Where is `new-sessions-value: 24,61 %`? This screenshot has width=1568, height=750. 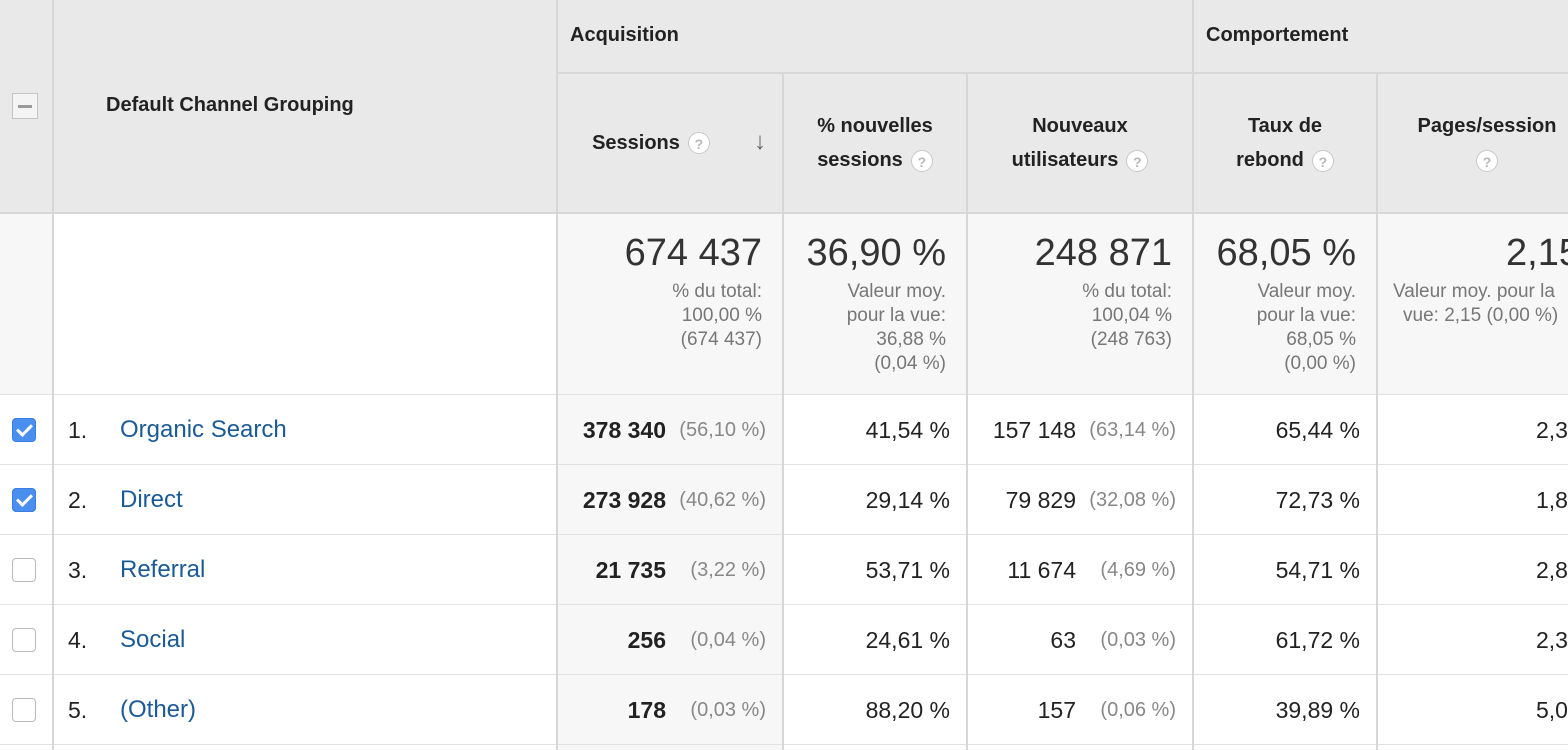 new-sessions-value: 24,61 % is located at coordinates (907, 640).